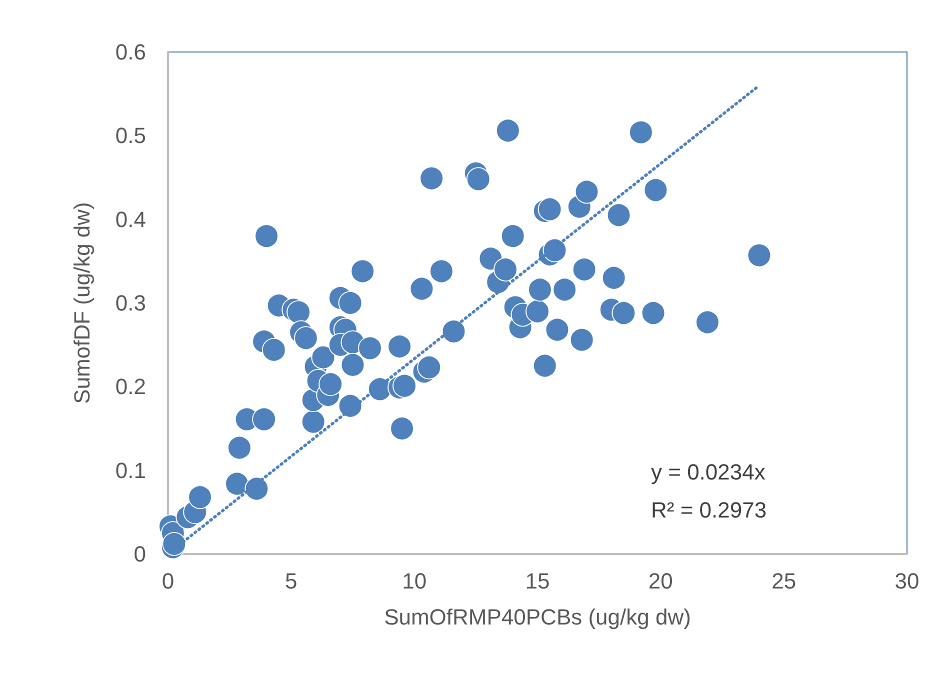 This screenshot has width=951, height=695. Describe the element at coordinates (130, 387) in the screenshot. I see `y-tick-label: 0.2` at that location.